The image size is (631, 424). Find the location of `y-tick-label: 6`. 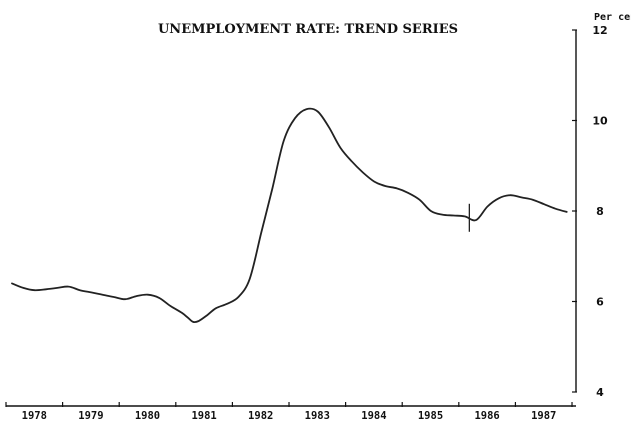

y-tick-label: 6 is located at coordinates (600, 302).